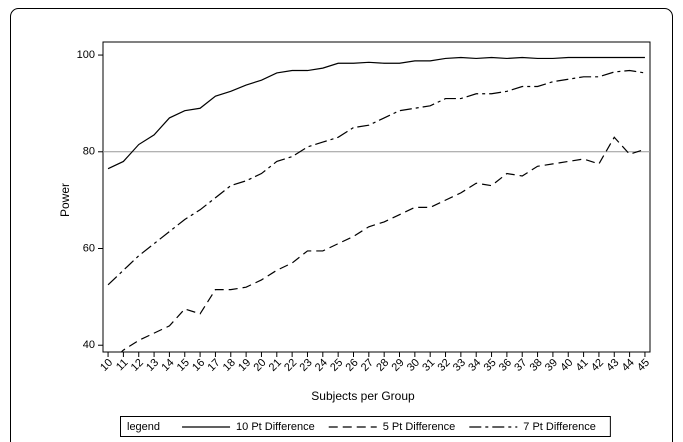 The width and height of the screenshot is (683, 442). What do you see at coordinates (89, 345) in the screenshot?
I see `y-tick-label: 40` at bounding box center [89, 345].